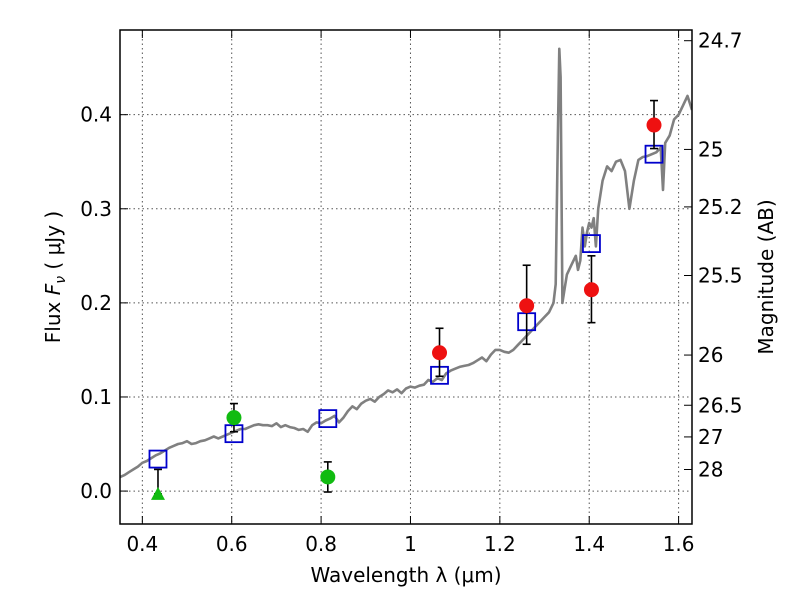 The width and height of the screenshot is (800, 600). What do you see at coordinates (710, 437) in the screenshot?
I see `y2-tick-label: 27` at bounding box center [710, 437].